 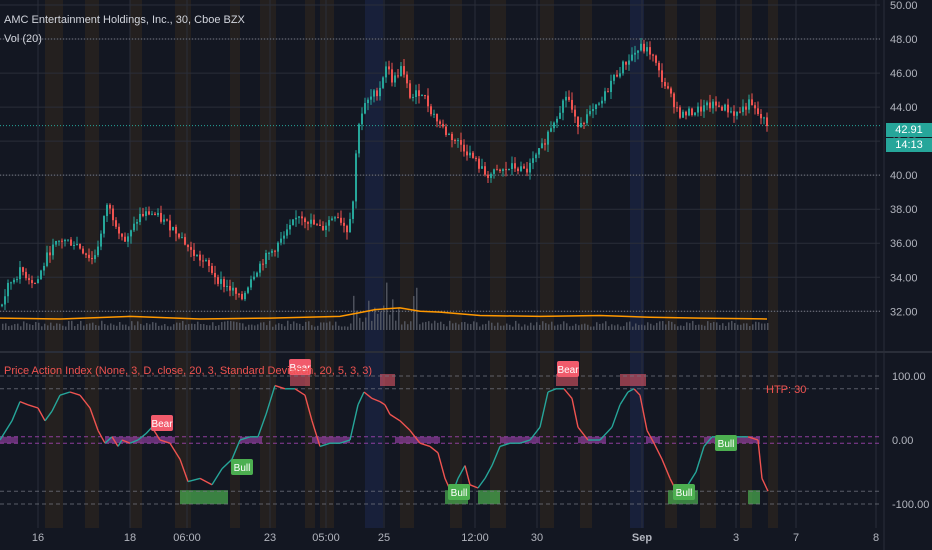 What do you see at coordinates (242, 468) in the screenshot?
I see `bull-marker-text: Bull` at bounding box center [242, 468].